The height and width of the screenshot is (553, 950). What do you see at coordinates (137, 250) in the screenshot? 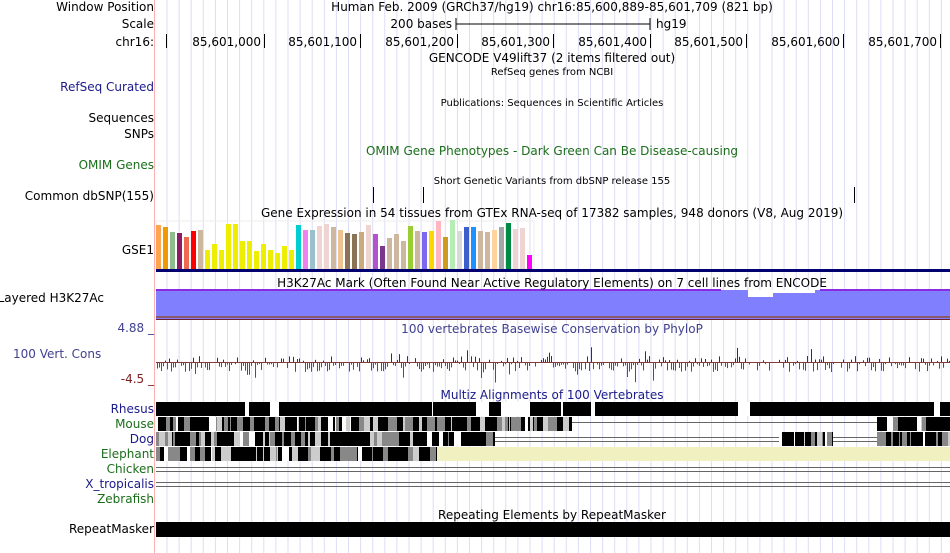
I see `gtex-label: GSE1` at bounding box center [137, 250].